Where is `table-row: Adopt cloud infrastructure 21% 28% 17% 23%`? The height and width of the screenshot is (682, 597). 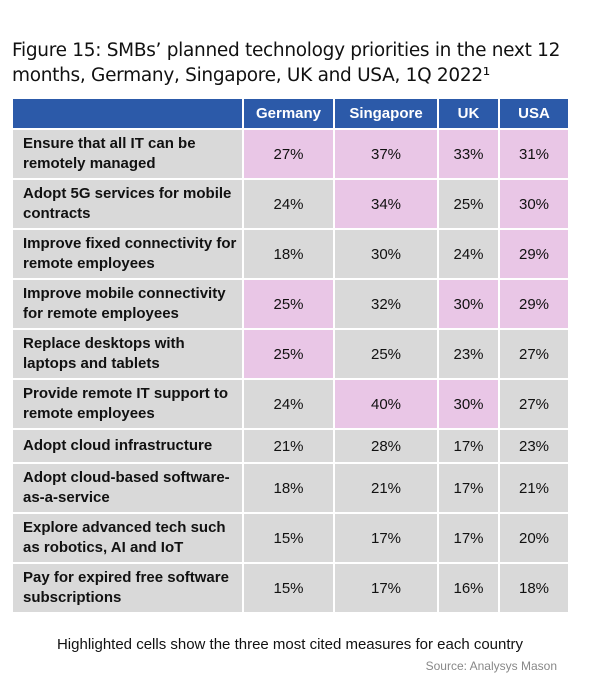 table-row: Adopt cloud infrastructure 21% 28% 17% 23% is located at coordinates (290, 446).